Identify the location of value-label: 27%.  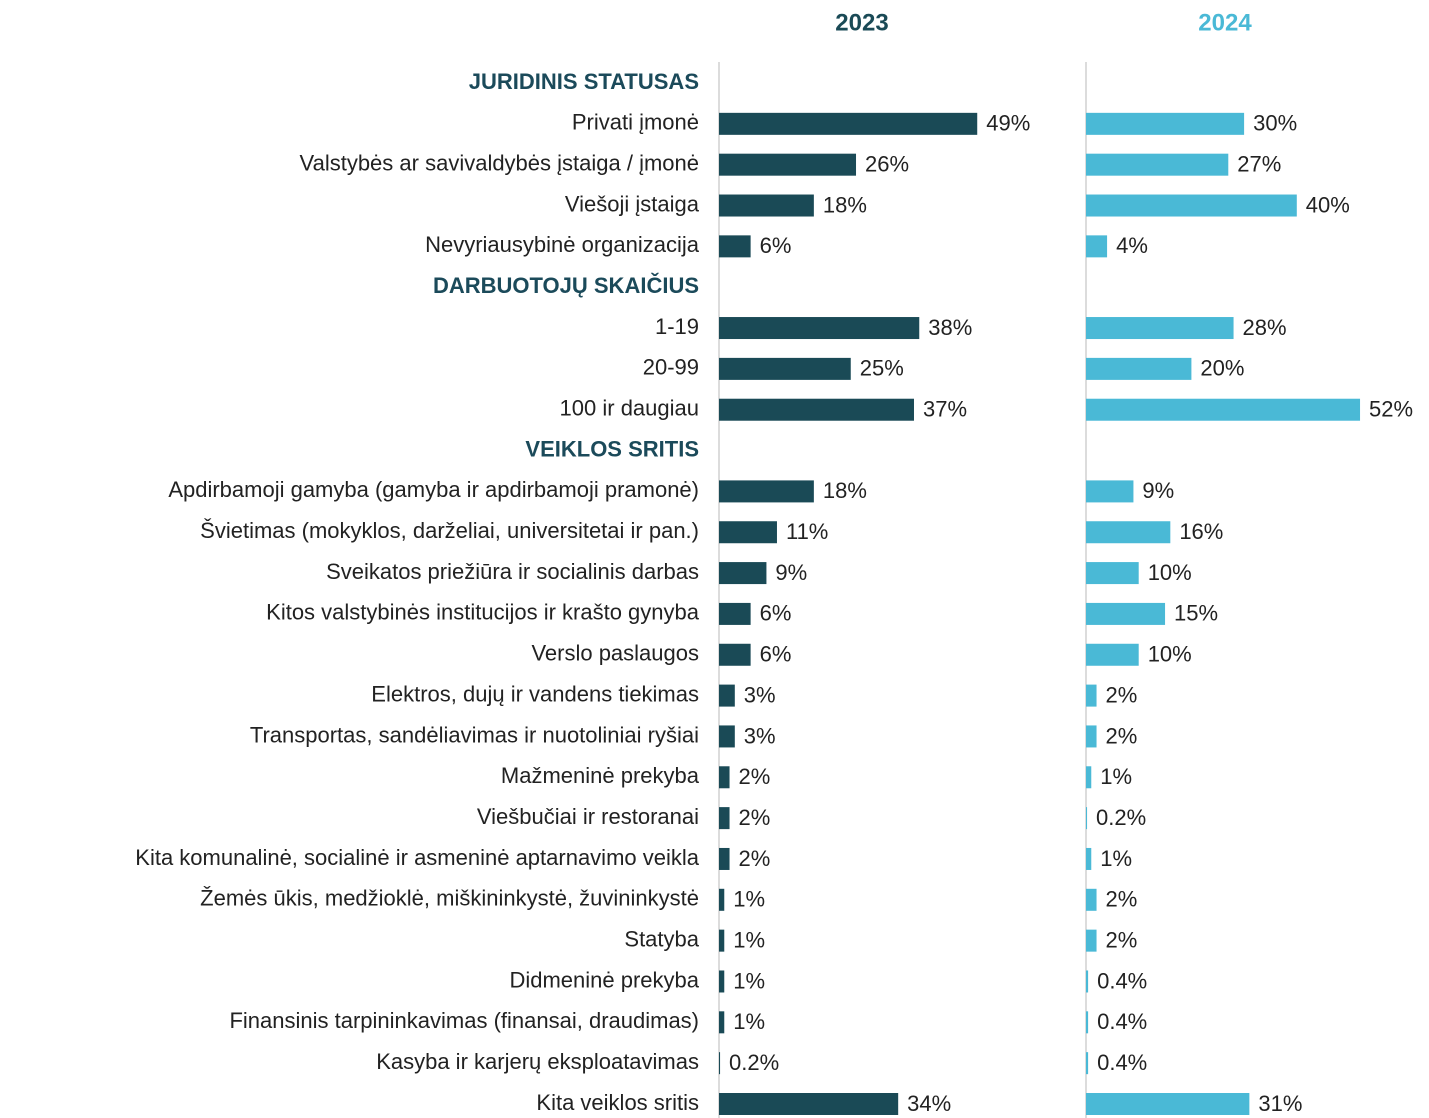
(1259, 163).